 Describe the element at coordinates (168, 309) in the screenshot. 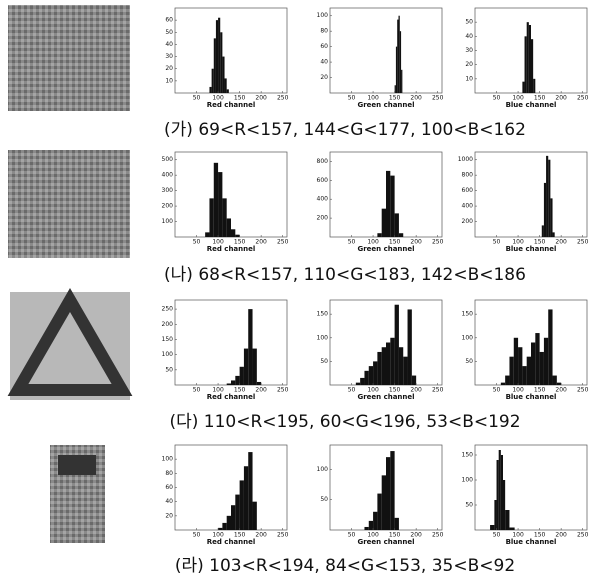

I see `y-tick-label: 250` at that location.